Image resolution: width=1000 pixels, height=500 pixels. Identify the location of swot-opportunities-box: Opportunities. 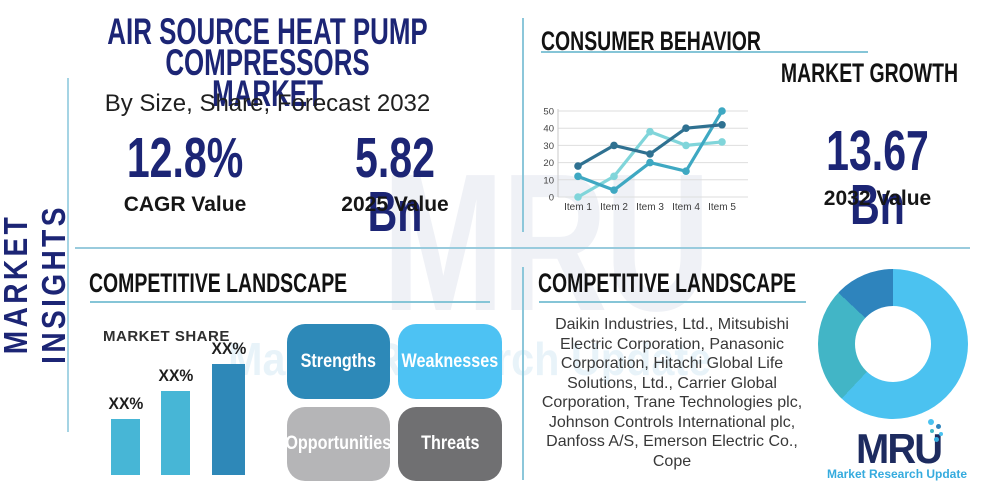
(338, 444).